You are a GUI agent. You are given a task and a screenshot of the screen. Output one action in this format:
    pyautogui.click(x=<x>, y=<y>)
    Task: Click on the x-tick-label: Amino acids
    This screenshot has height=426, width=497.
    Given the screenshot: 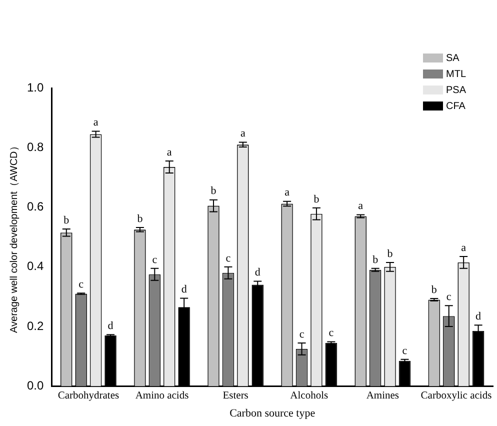 What is the action you would take?
    pyautogui.click(x=162, y=396)
    